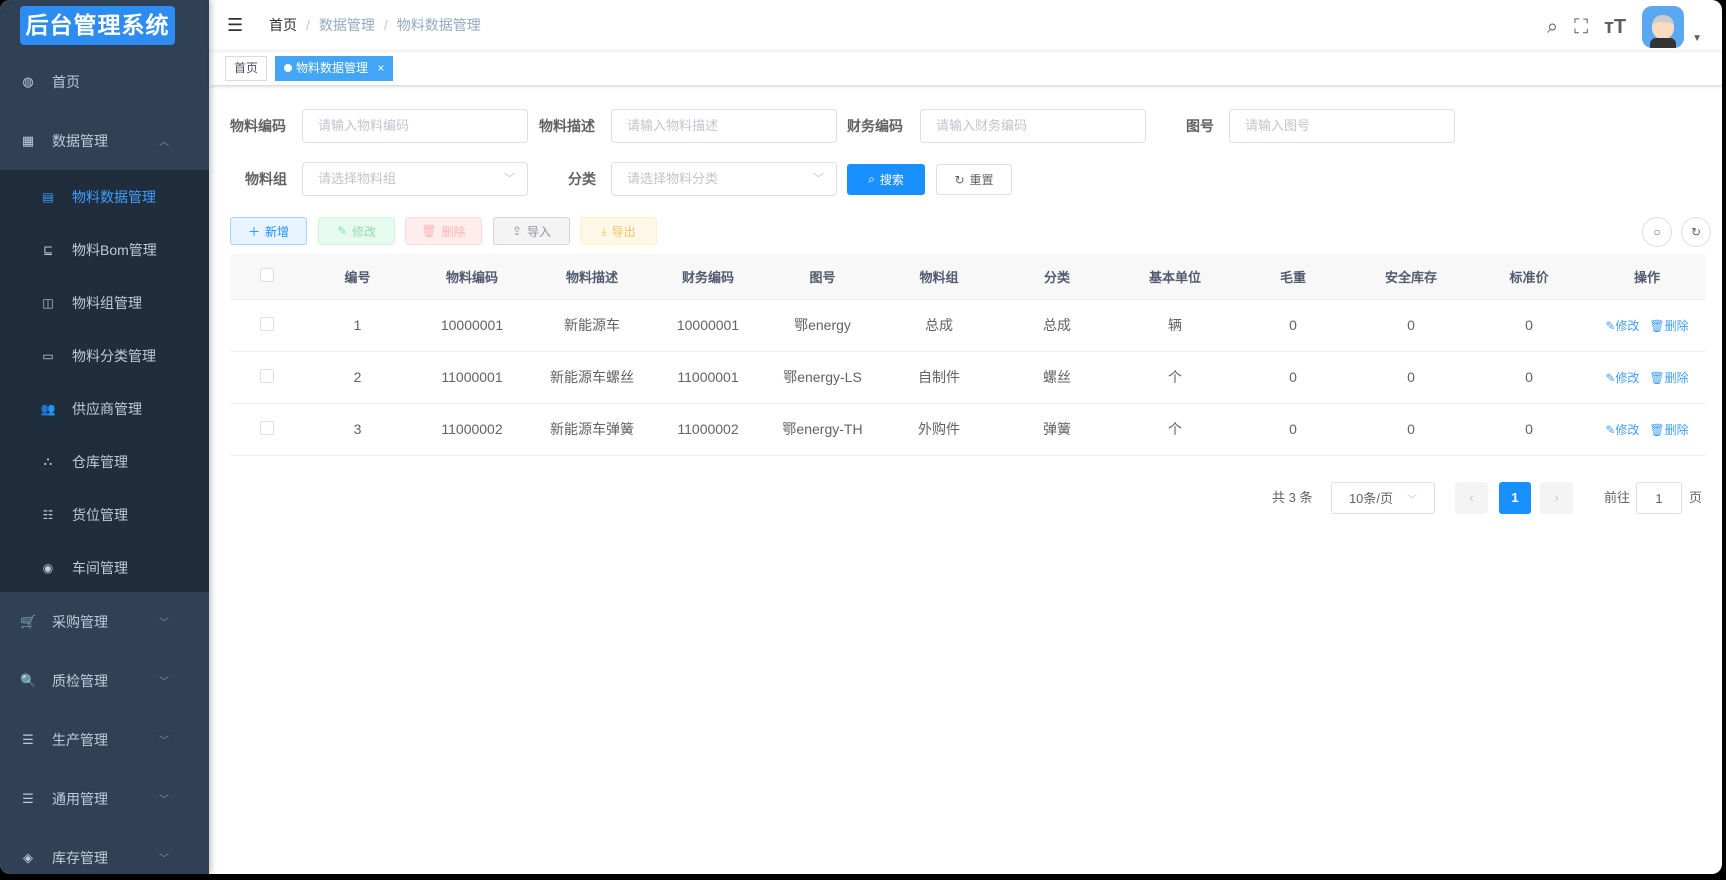 This screenshot has height=880, width=1726. What do you see at coordinates (1383, 498) in the screenshot?
I see `page-size-select: 10条/页 ﹀` at bounding box center [1383, 498].